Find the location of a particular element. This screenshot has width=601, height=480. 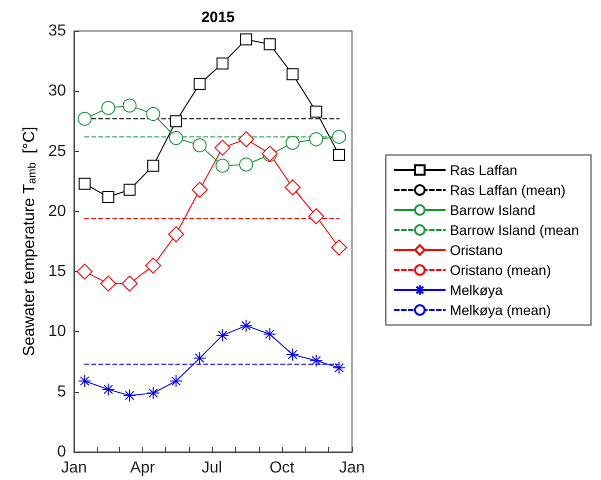

y-tick-label: 25 is located at coordinates (57, 151).